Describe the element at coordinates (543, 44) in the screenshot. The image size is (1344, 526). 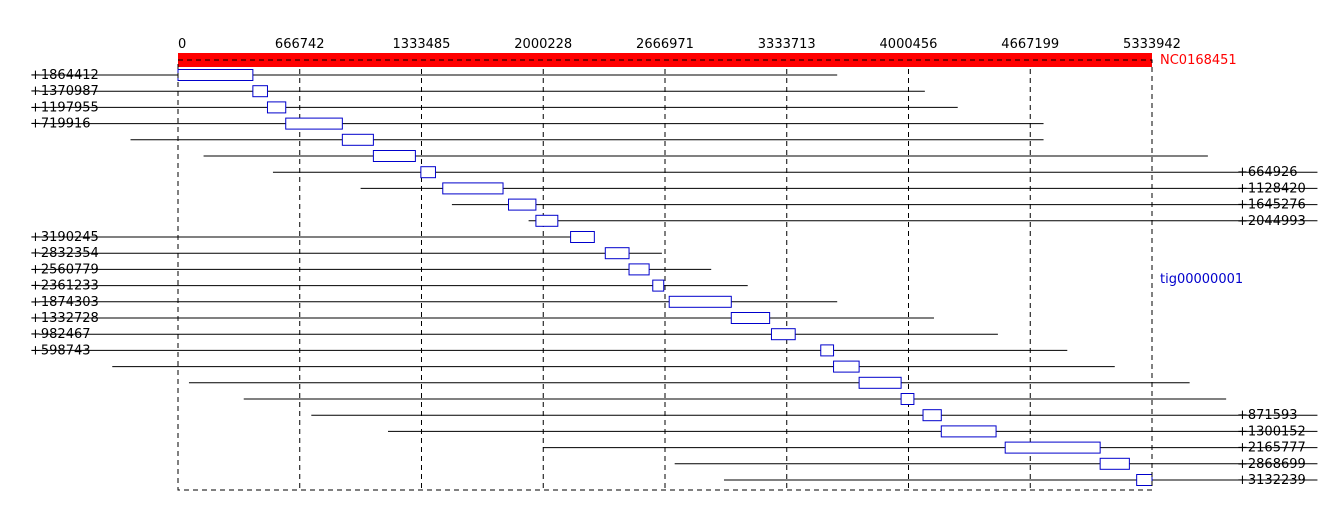
I see `x-tick-label: 2000228` at that location.